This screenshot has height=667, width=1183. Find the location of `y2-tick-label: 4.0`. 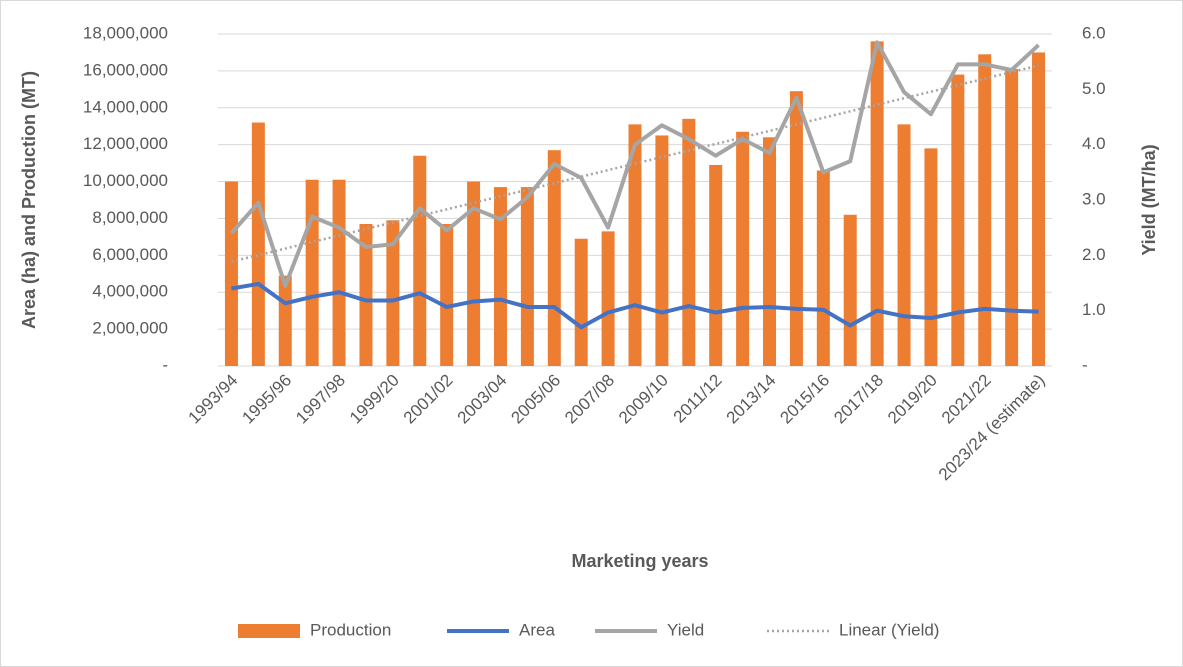

y2-tick-label: 4.0 is located at coordinates (1094, 143).